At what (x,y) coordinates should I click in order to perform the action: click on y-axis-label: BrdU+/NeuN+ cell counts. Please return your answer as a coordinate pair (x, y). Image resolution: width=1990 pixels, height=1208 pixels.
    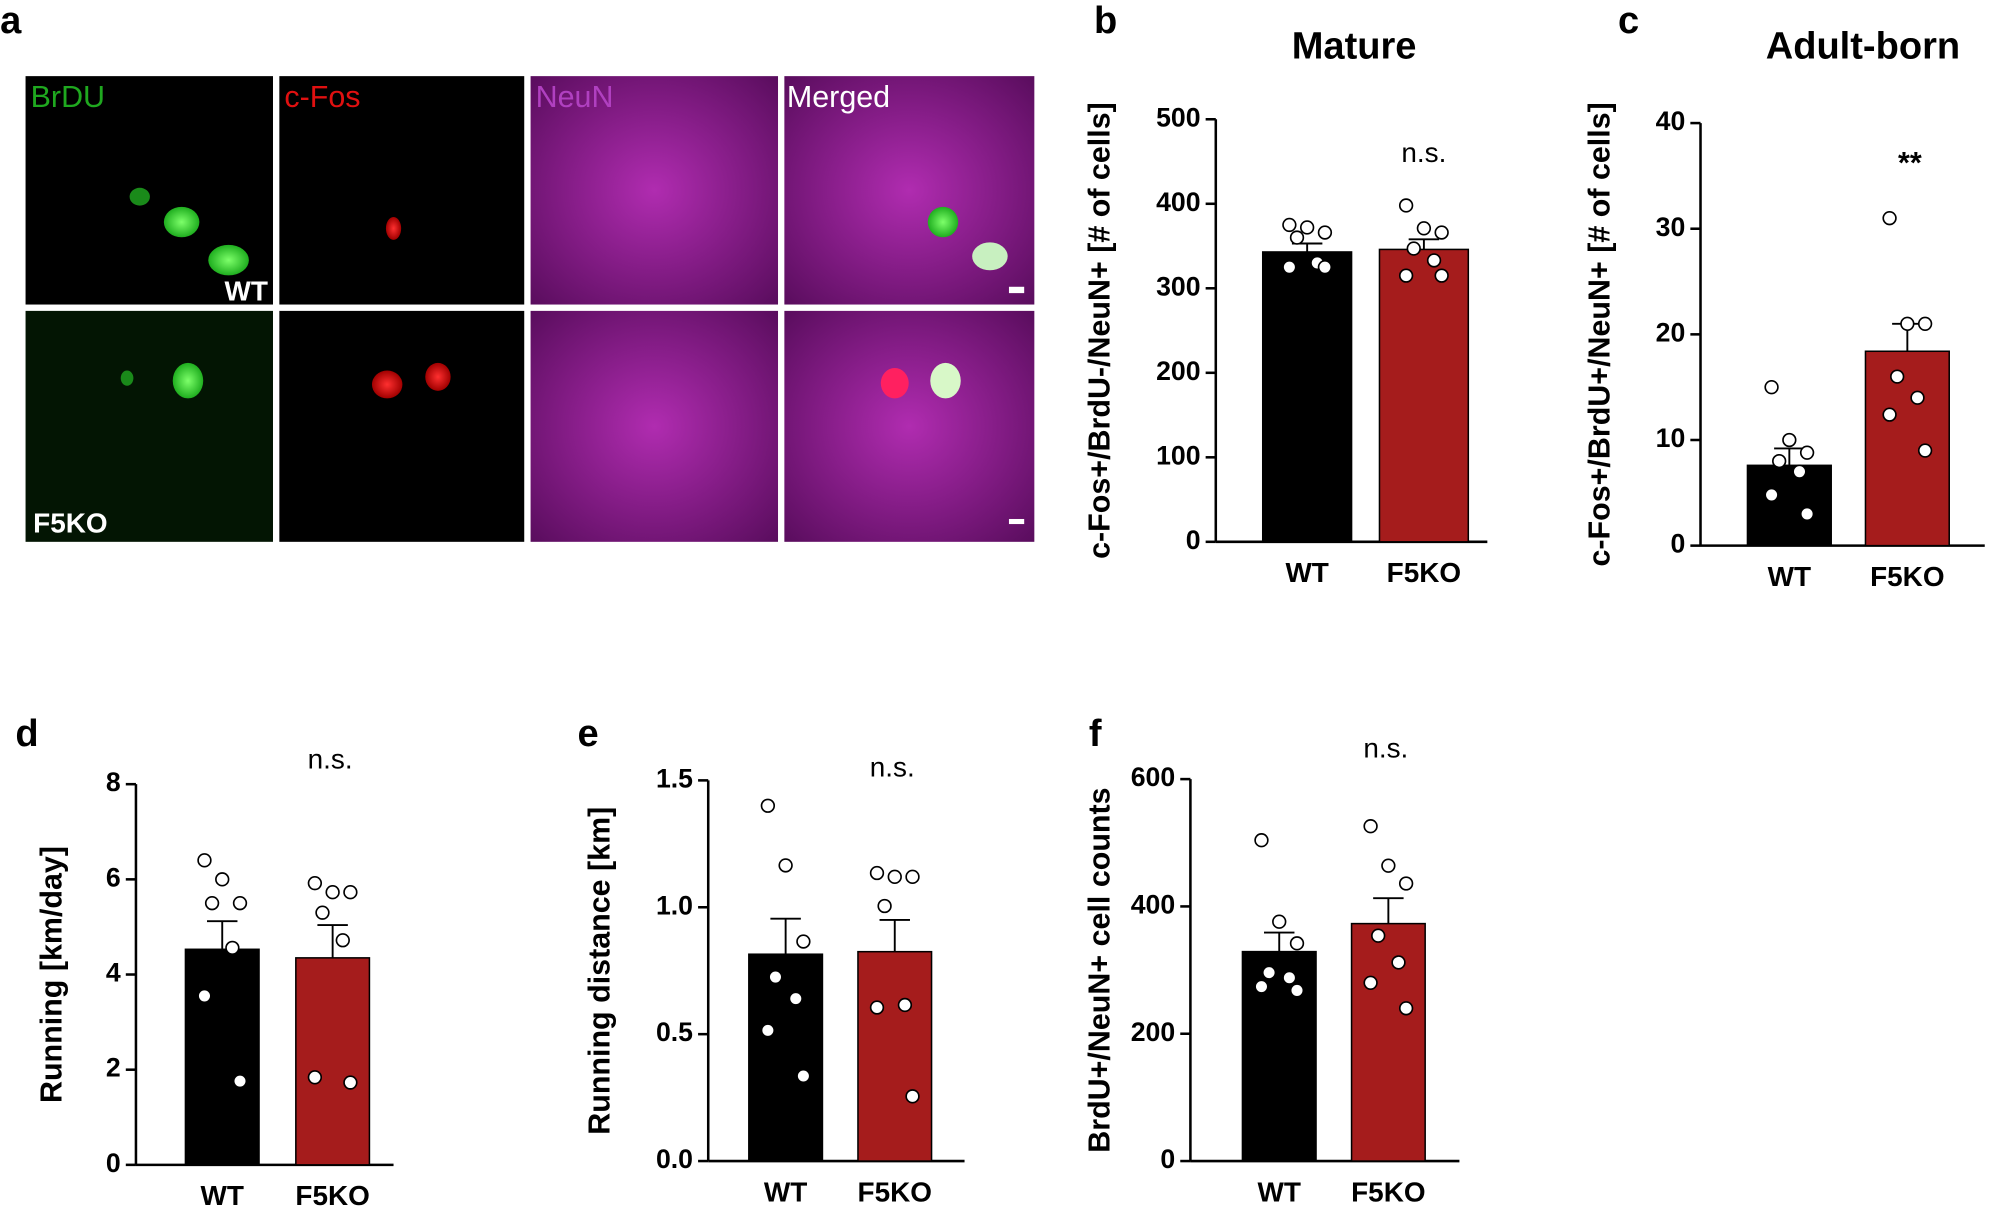
    Looking at the image, I should click on (1100, 969).